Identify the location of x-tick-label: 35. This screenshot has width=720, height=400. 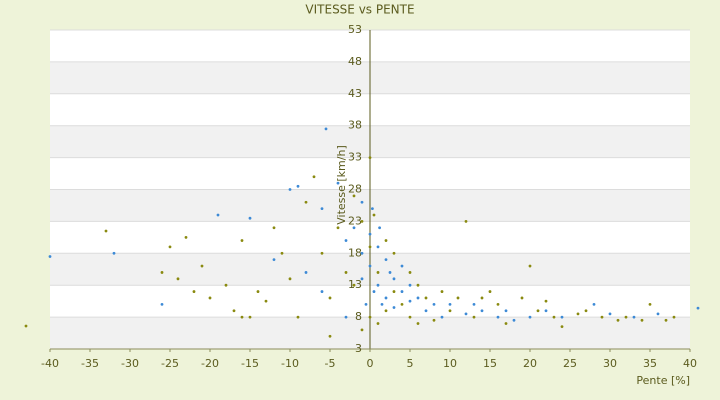
(650, 363).